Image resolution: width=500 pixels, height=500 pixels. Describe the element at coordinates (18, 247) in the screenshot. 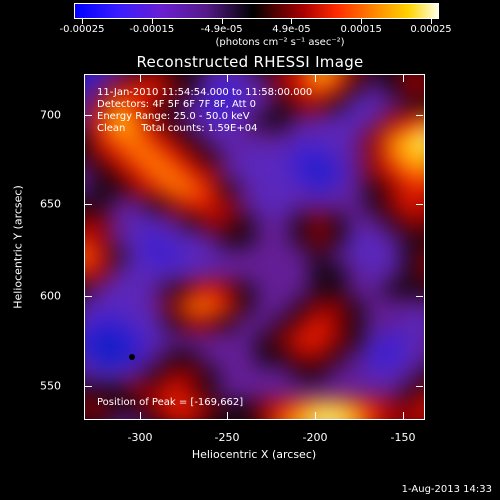

I see `y-axis-label: Heliocentric Y (arcsec)` at that location.